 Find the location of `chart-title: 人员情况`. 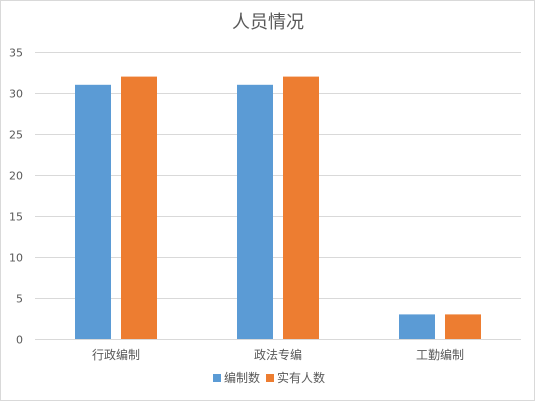

chart-title: 人员情况 is located at coordinates (268, 22).